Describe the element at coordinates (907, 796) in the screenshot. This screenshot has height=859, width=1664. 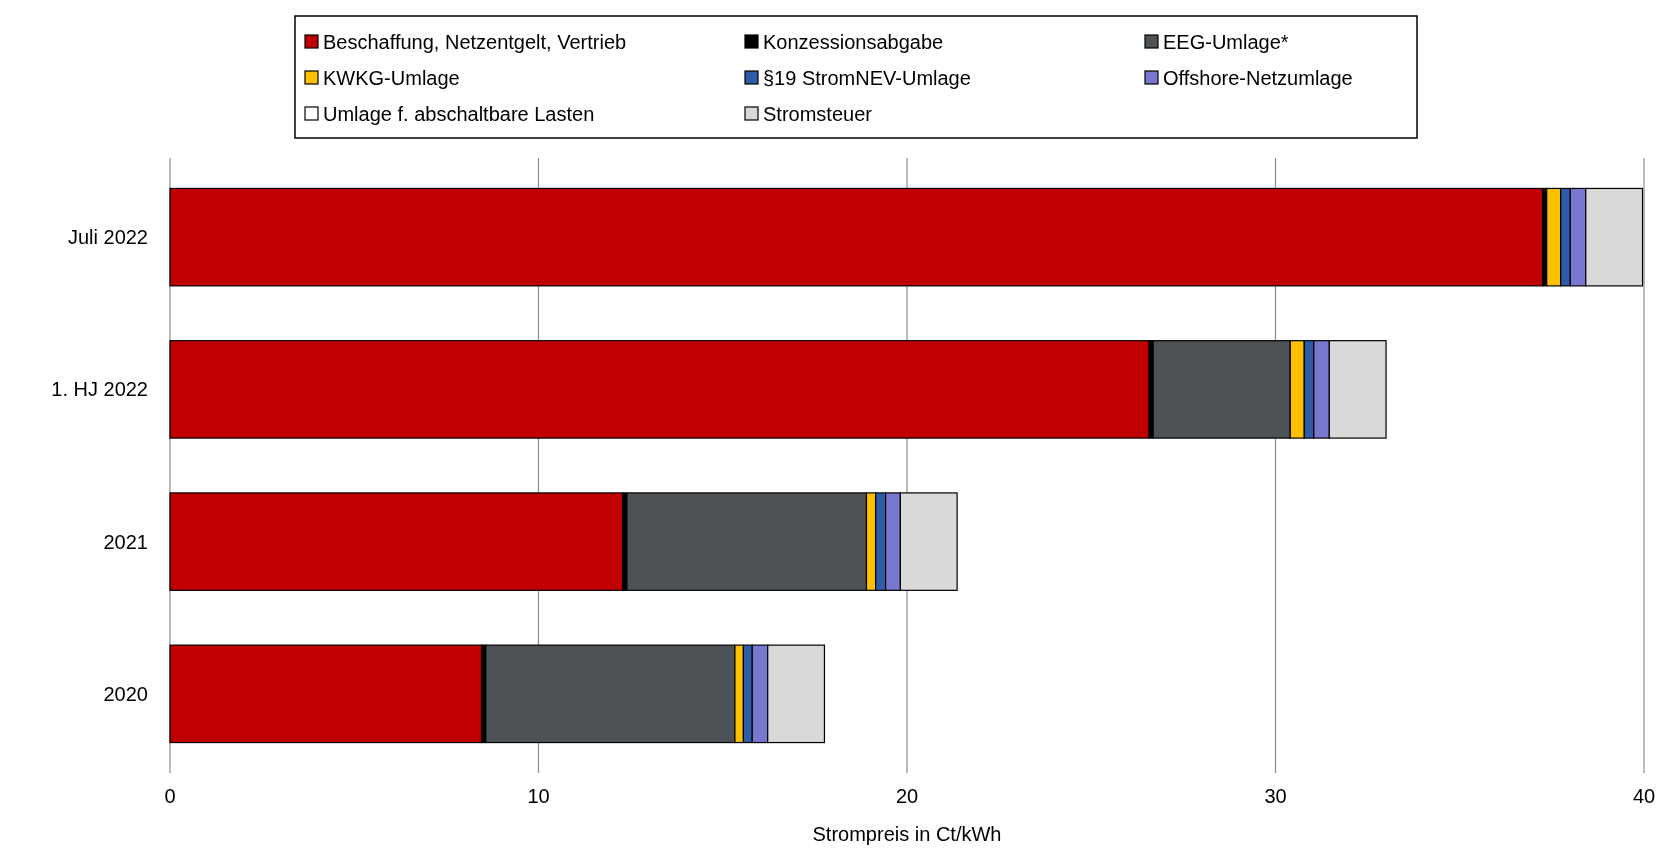
I see `x-tick-label: 20` at that location.